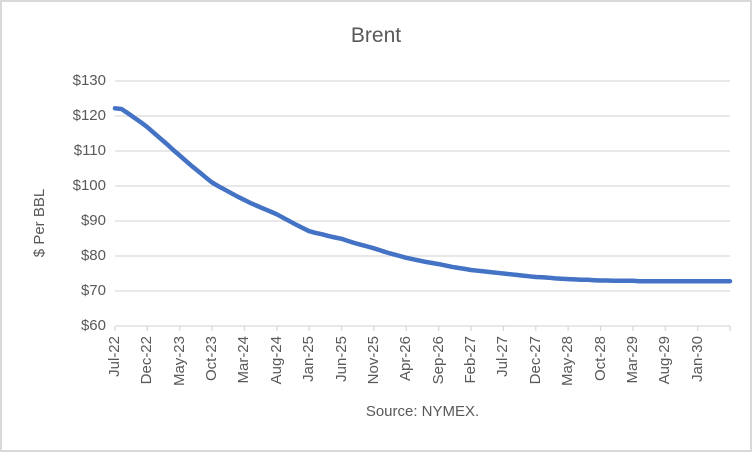 The width and height of the screenshot is (752, 452). What do you see at coordinates (503, 356) in the screenshot?
I see `x-tick-label: Jul-27` at bounding box center [503, 356].